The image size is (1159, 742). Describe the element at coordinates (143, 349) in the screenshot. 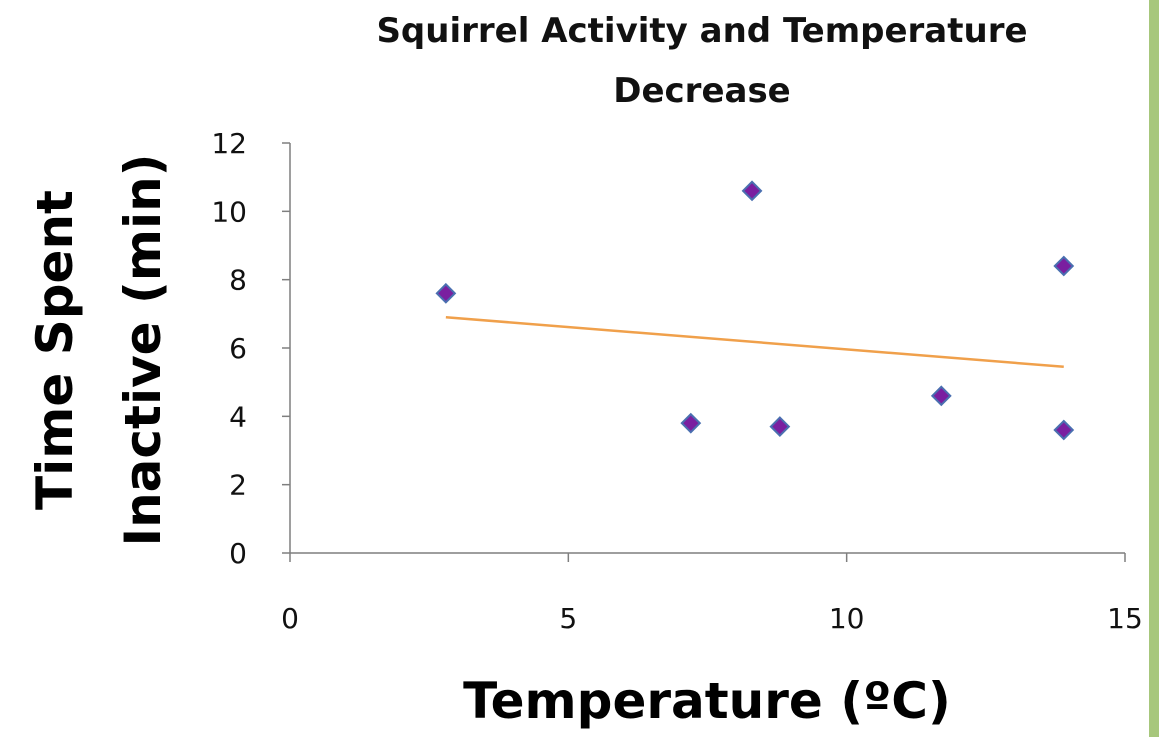

I see `y-axis-title-line-2: Inactive (min)` at that location.